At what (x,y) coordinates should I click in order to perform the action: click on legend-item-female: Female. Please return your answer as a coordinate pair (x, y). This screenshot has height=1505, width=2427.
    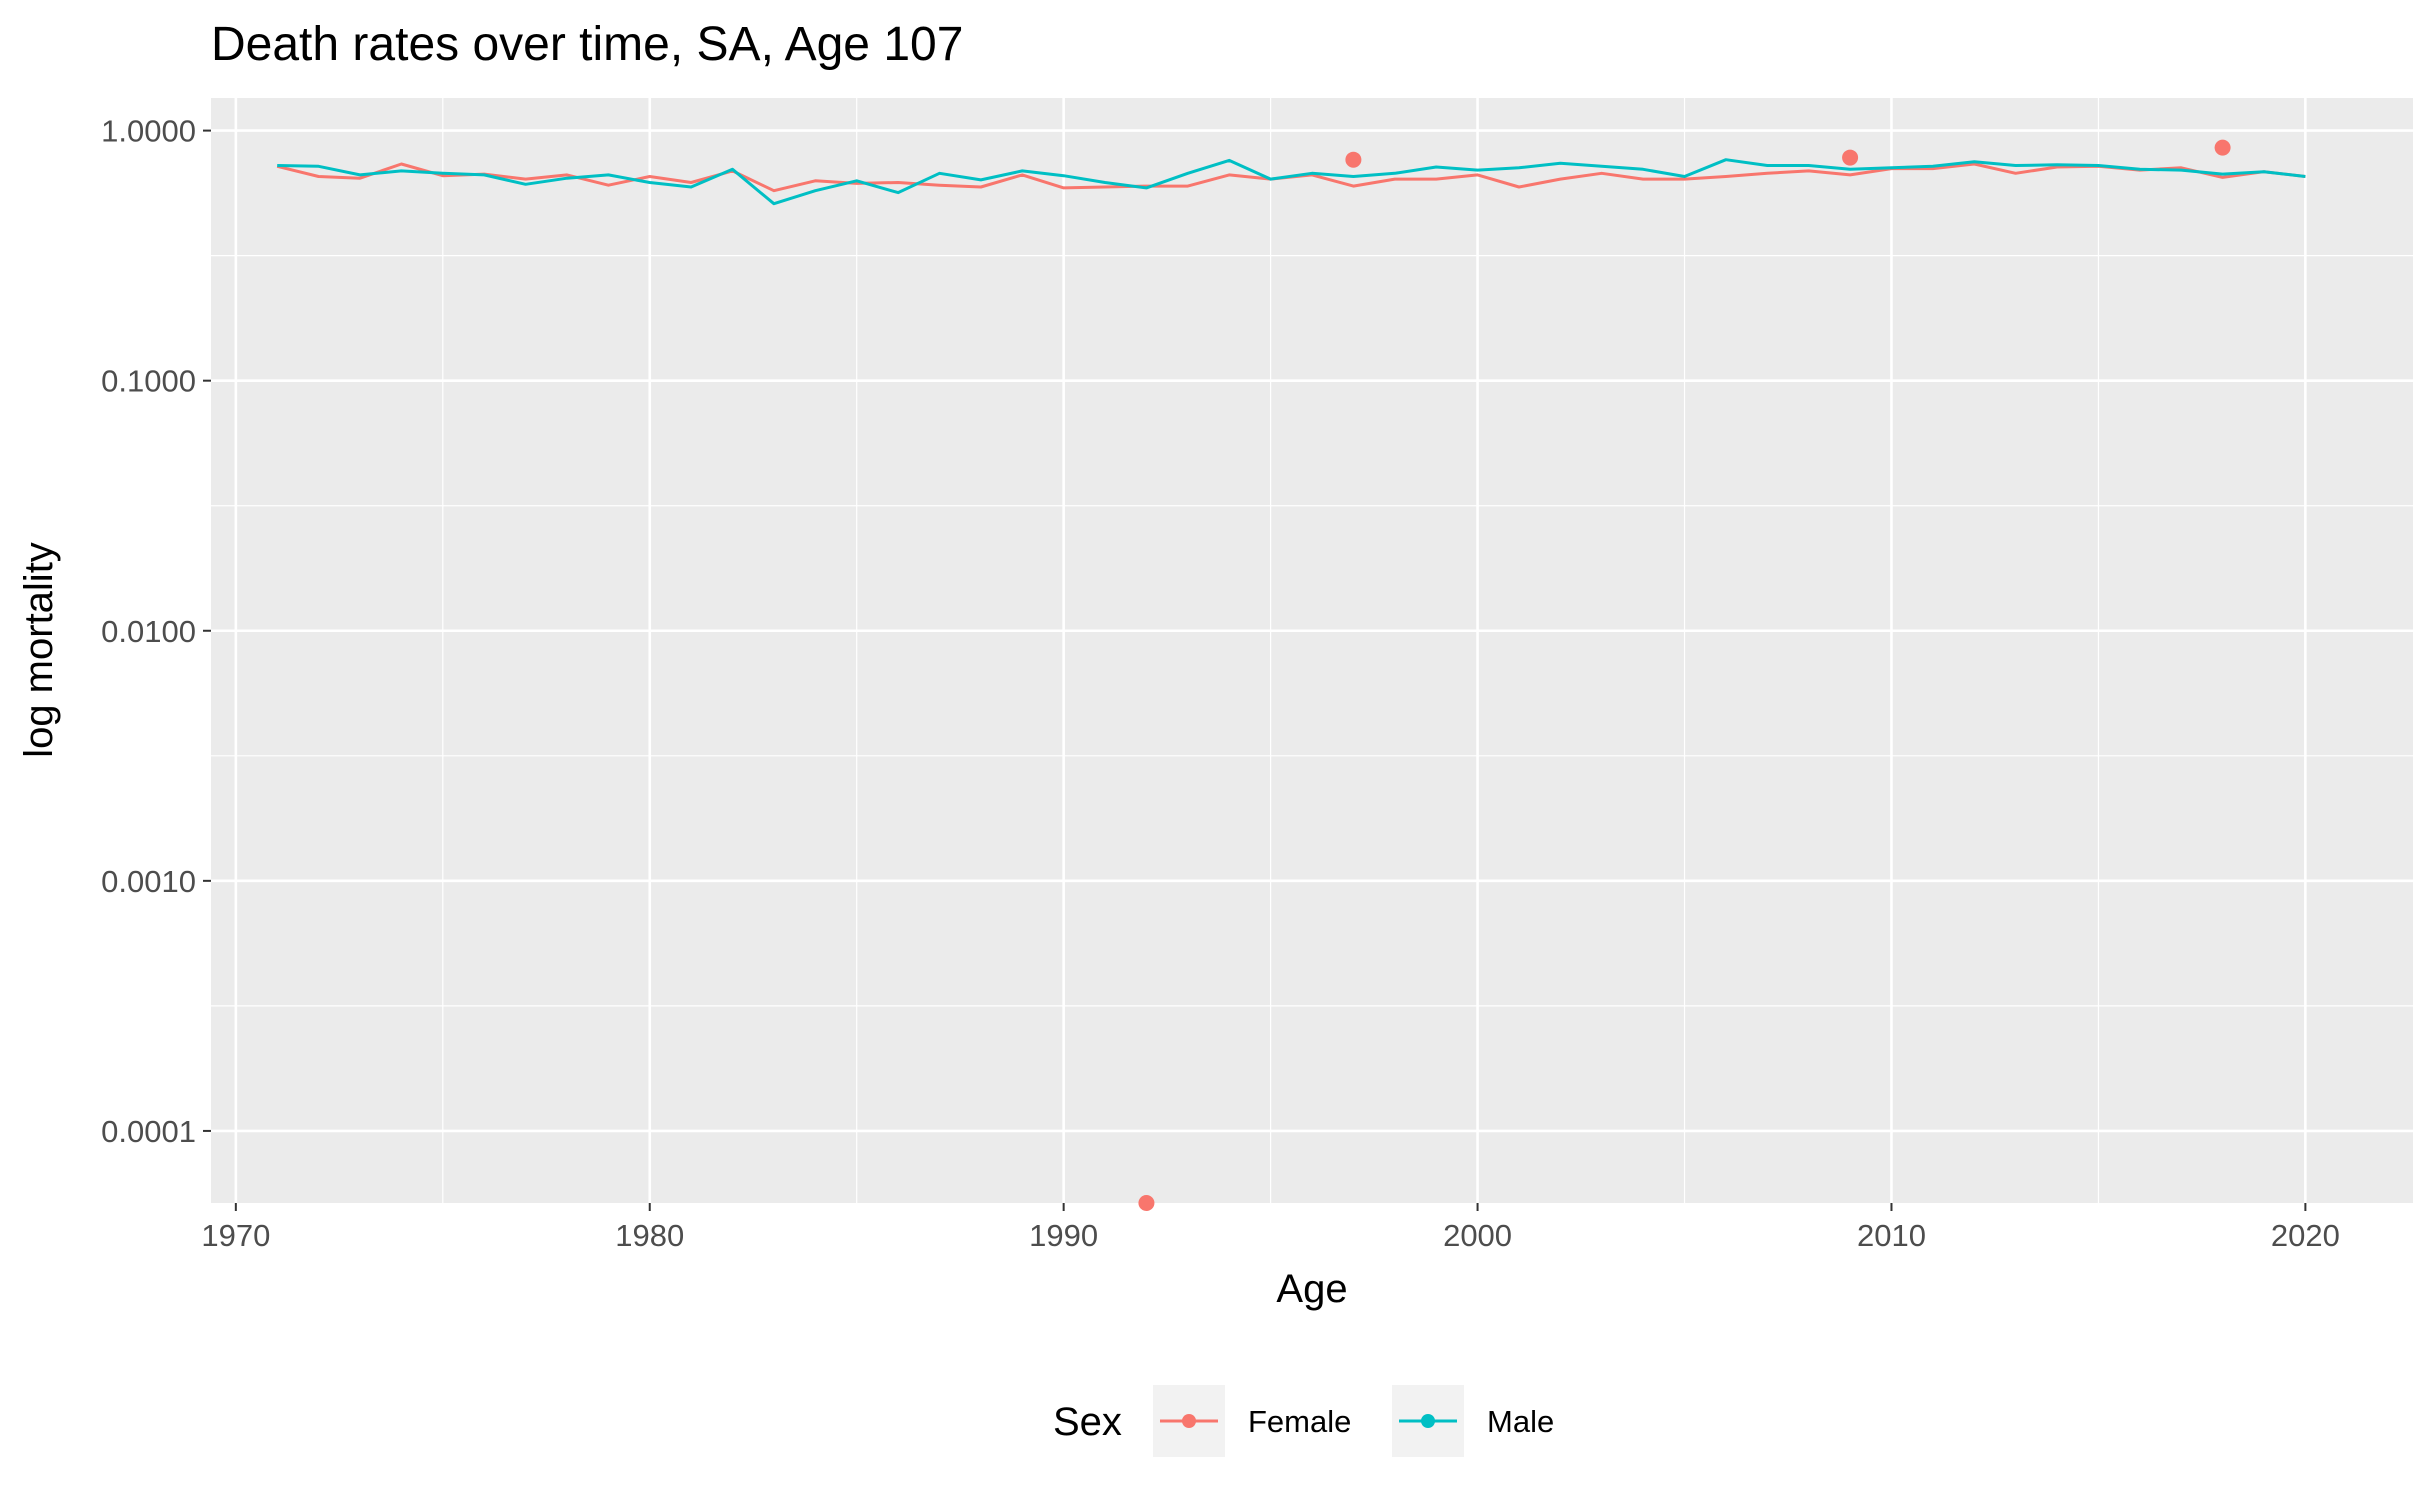
    Looking at the image, I should click on (1252, 1421).